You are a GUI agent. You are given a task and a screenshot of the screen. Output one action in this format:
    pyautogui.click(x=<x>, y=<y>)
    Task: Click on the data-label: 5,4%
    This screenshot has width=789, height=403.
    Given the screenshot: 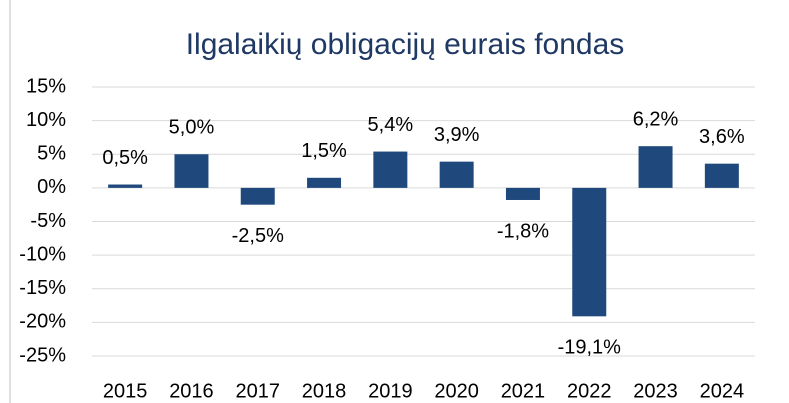 What is the action you would take?
    pyautogui.click(x=391, y=125)
    